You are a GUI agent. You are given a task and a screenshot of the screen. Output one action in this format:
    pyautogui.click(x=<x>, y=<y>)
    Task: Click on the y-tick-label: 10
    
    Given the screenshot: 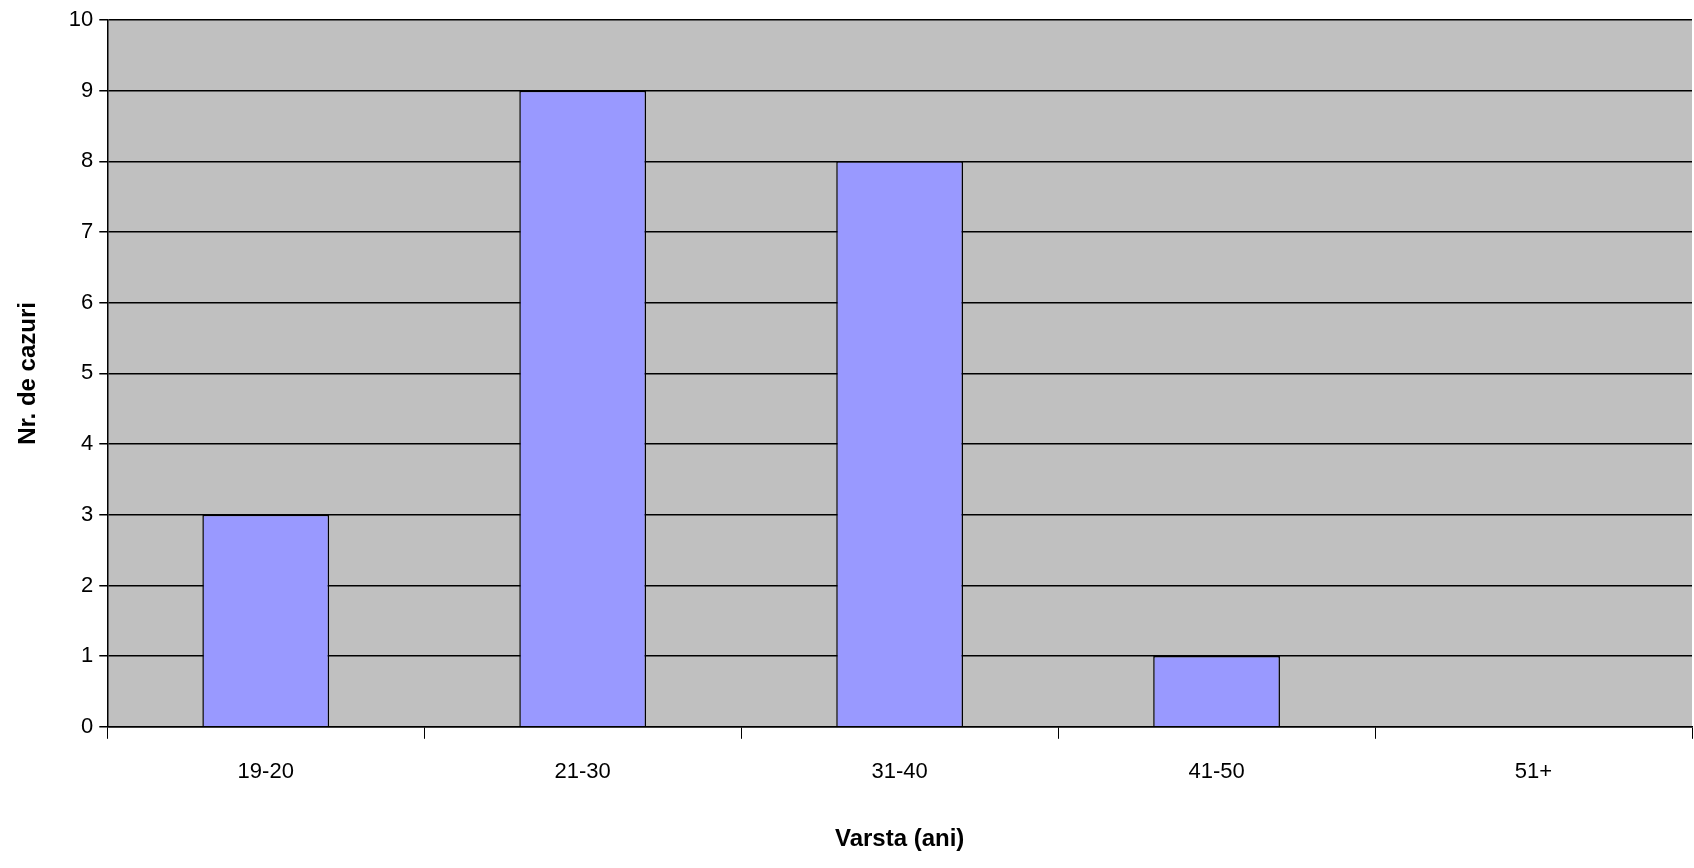 What is the action you would take?
    pyautogui.click(x=81, y=19)
    